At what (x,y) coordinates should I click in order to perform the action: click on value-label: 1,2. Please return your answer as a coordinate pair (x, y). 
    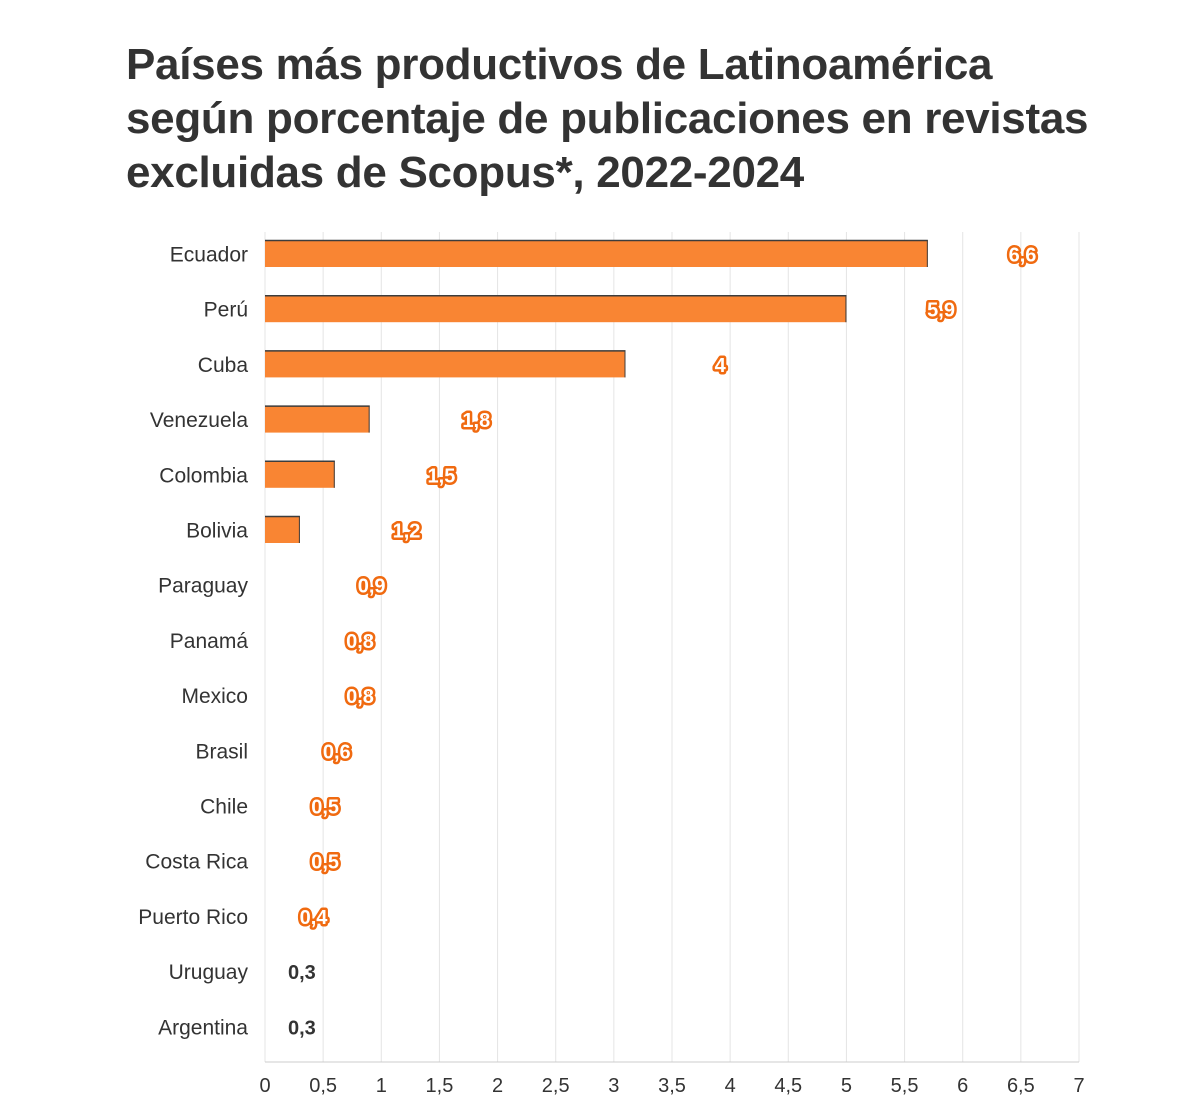
    Looking at the image, I should click on (407, 532).